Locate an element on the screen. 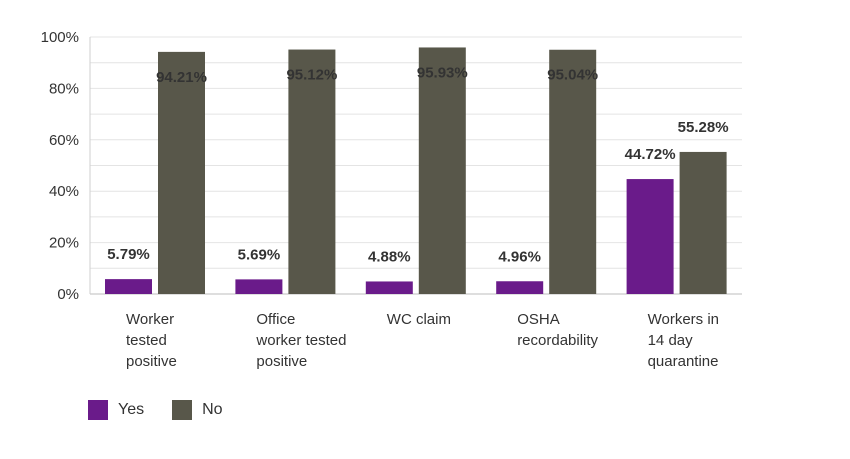  category-label: WC claim is located at coordinates (419, 319).